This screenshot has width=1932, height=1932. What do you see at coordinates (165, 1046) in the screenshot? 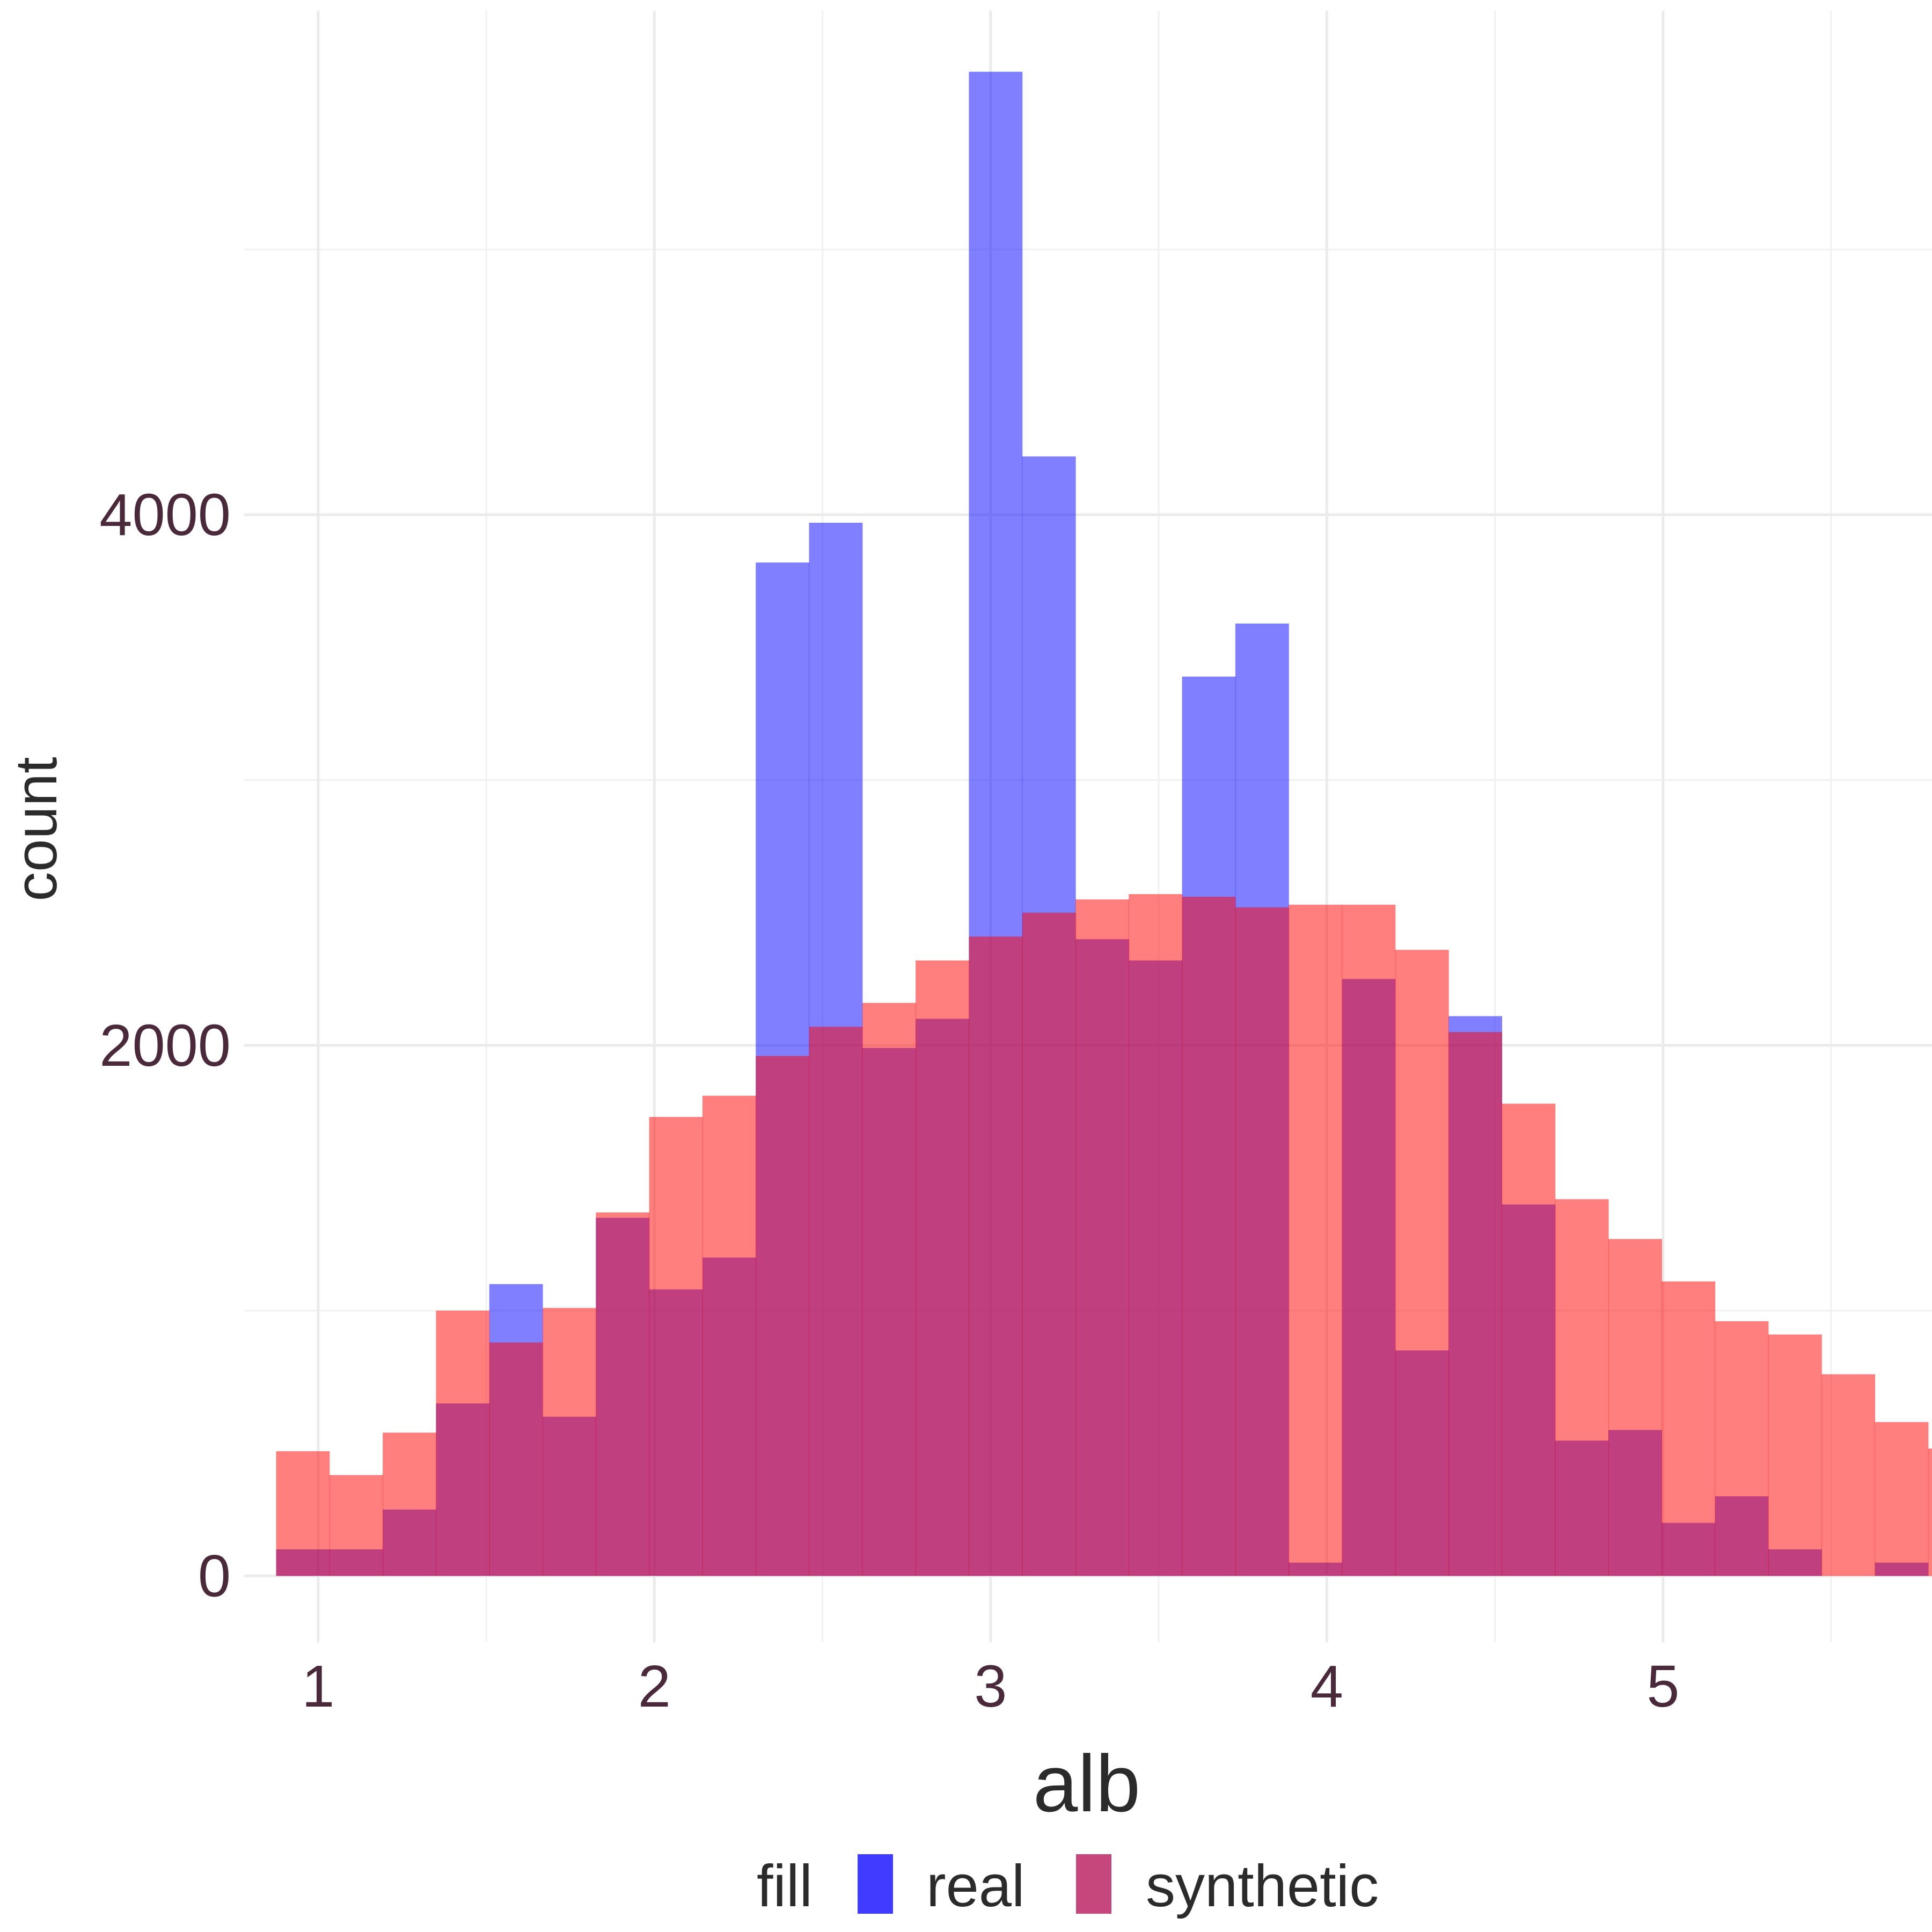
I see `y-tick-label: 2000` at bounding box center [165, 1046].